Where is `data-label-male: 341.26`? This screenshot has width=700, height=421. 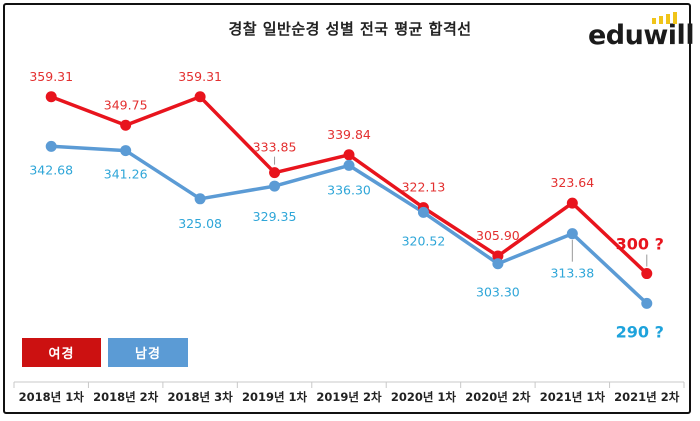 data-label-male: 341.26 is located at coordinates (126, 174).